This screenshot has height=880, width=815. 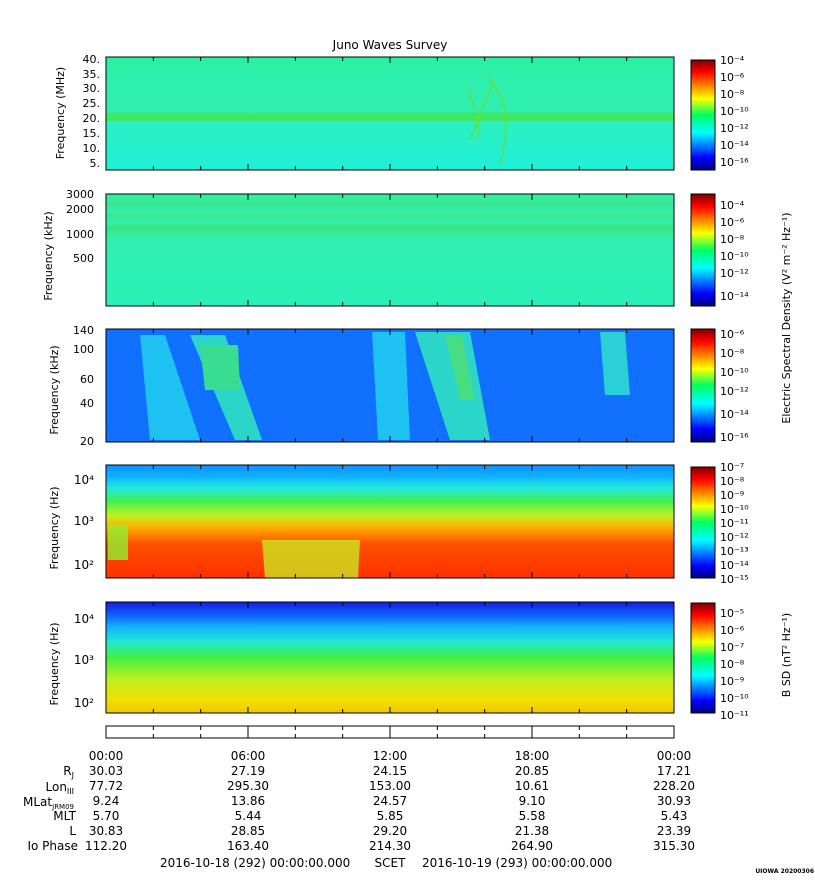 What do you see at coordinates (532, 786) in the screenshot?
I see `ephemeris-value: 10.61` at bounding box center [532, 786].